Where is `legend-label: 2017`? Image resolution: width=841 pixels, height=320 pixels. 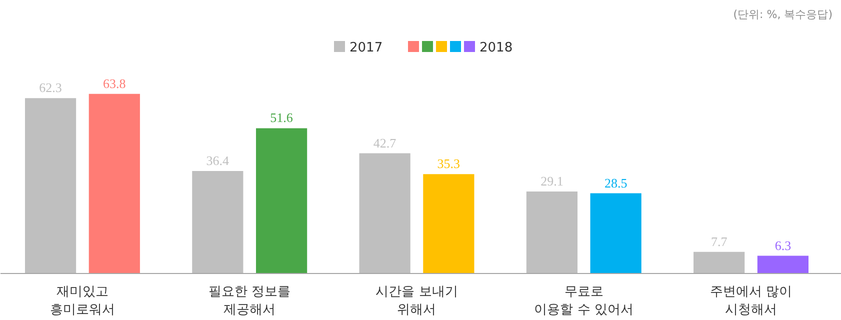 legend-label: 2017 is located at coordinates (366, 48).